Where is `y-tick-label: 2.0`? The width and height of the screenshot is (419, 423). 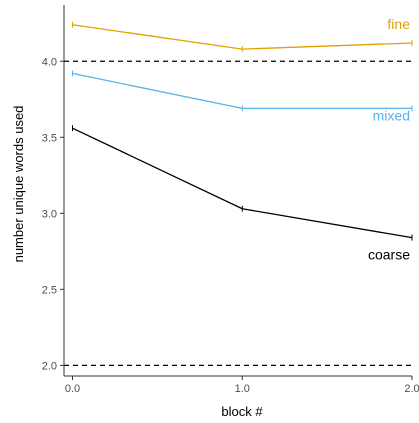 y-tick-label: 2.0 is located at coordinates (49, 366).